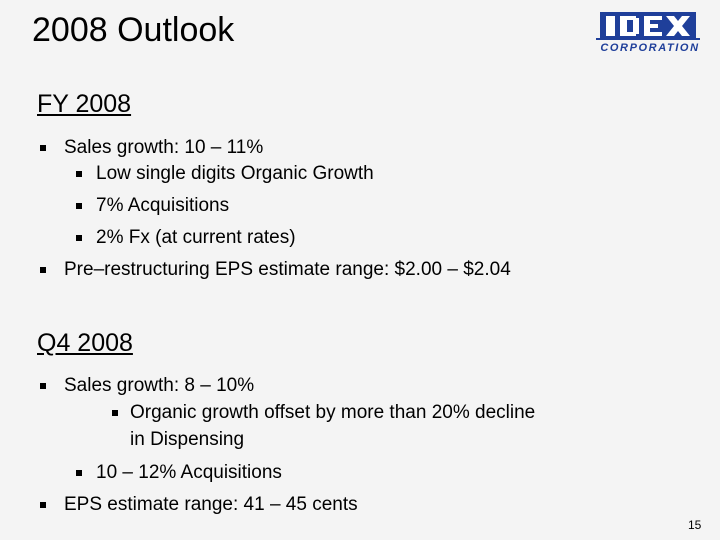 The width and height of the screenshot is (720, 540). What do you see at coordinates (650, 48) in the screenshot?
I see `logo-subtitle: CORPORATION` at bounding box center [650, 48].